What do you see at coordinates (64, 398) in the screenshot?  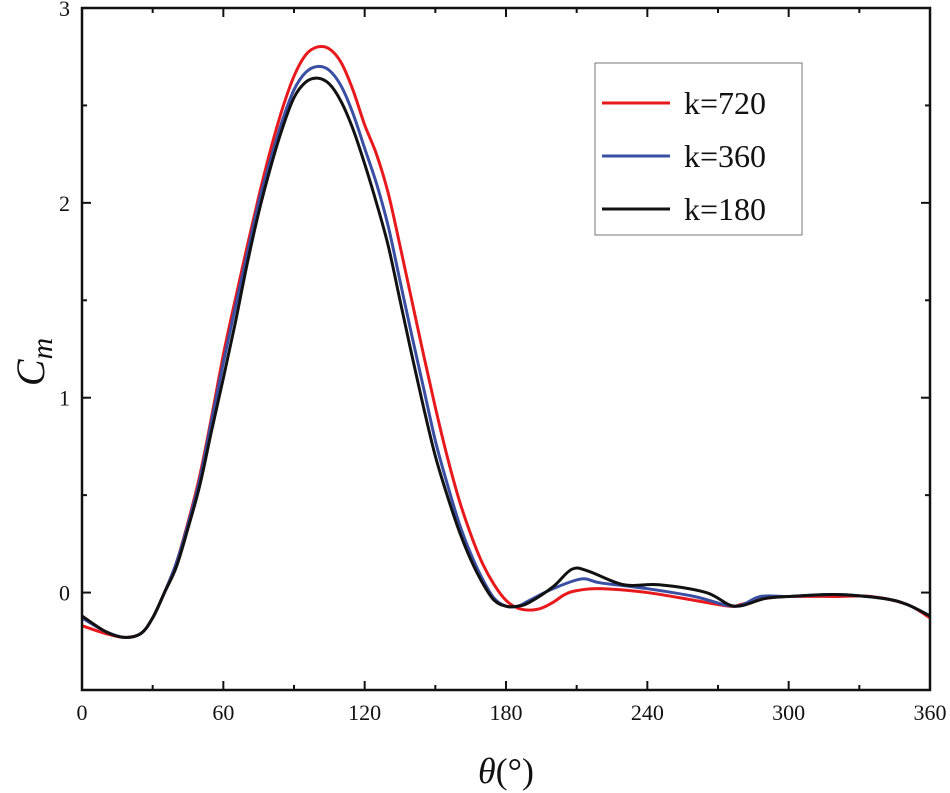 I see `y-tick-label: 1` at bounding box center [64, 398].